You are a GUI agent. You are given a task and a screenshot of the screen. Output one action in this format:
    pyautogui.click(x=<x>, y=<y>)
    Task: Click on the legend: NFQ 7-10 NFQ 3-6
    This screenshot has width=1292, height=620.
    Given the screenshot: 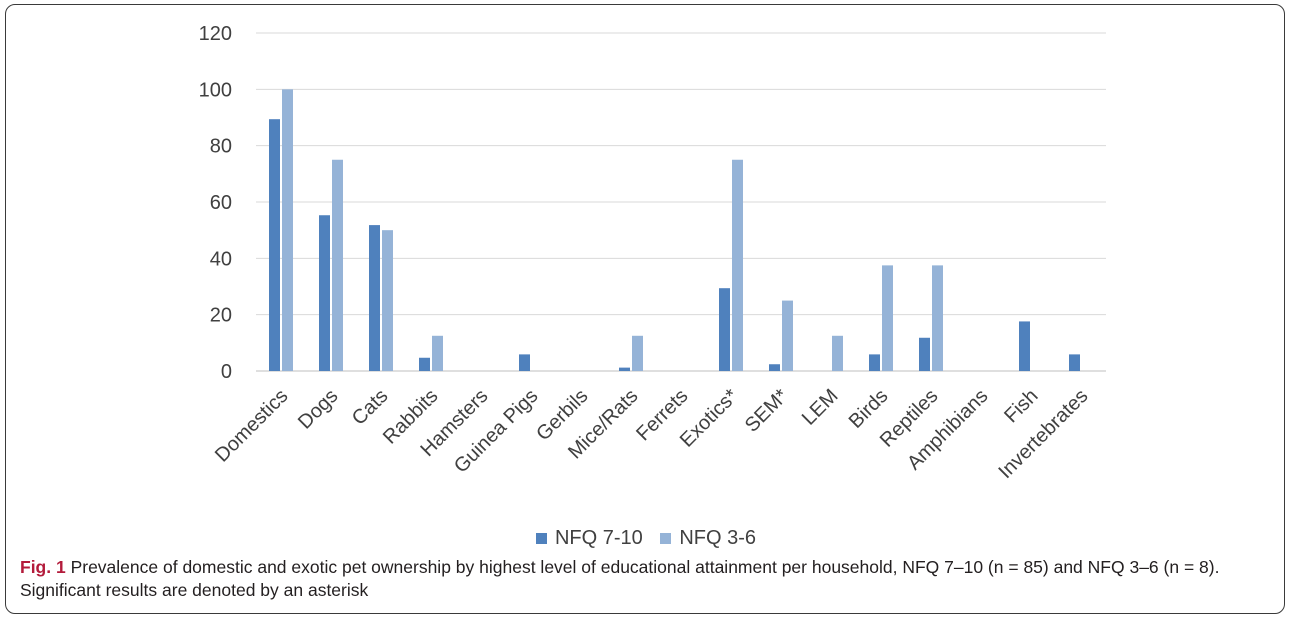 What is the action you would take?
    pyautogui.click(x=646, y=538)
    